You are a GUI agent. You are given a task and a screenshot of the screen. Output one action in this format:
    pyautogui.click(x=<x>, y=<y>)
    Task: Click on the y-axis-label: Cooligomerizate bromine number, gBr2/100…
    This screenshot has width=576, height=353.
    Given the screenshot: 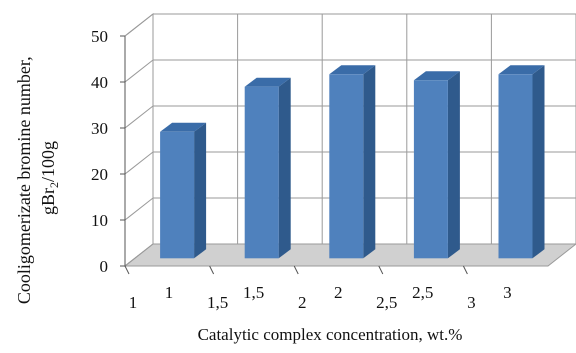 What is the action you would take?
    pyautogui.click(x=37, y=178)
    